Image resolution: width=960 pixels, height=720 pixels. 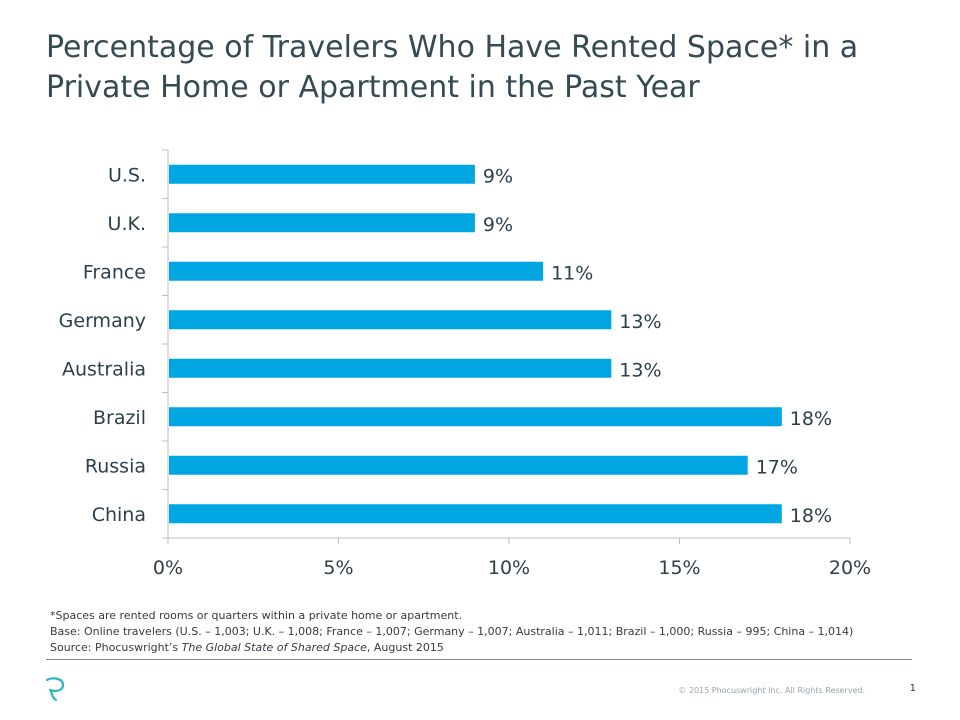 I want to click on data-label: 11%, so click(x=572, y=273).